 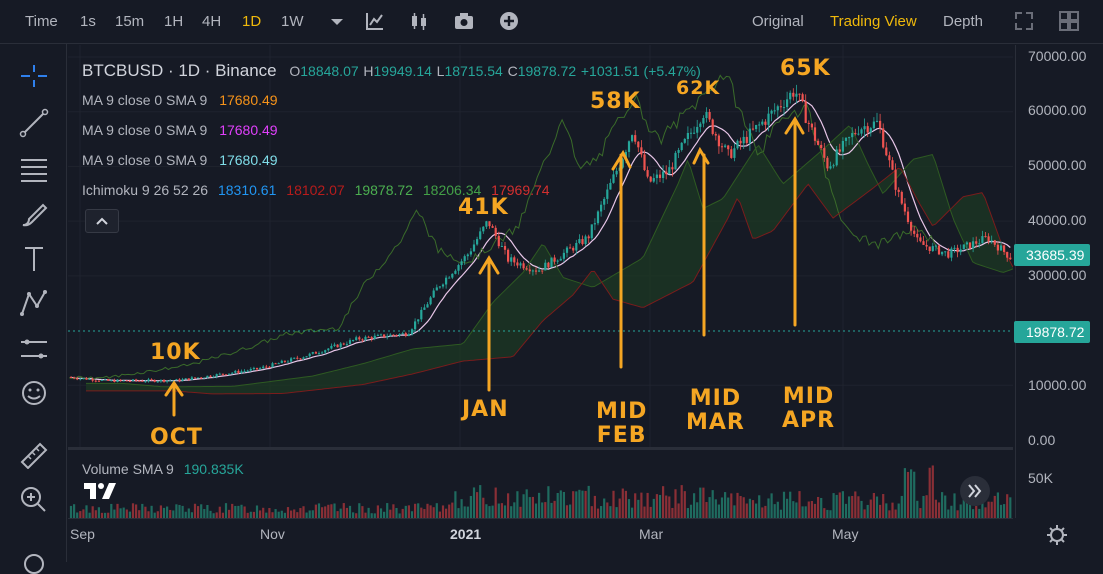 I want to click on interval-1d: 1D, so click(x=252, y=21).